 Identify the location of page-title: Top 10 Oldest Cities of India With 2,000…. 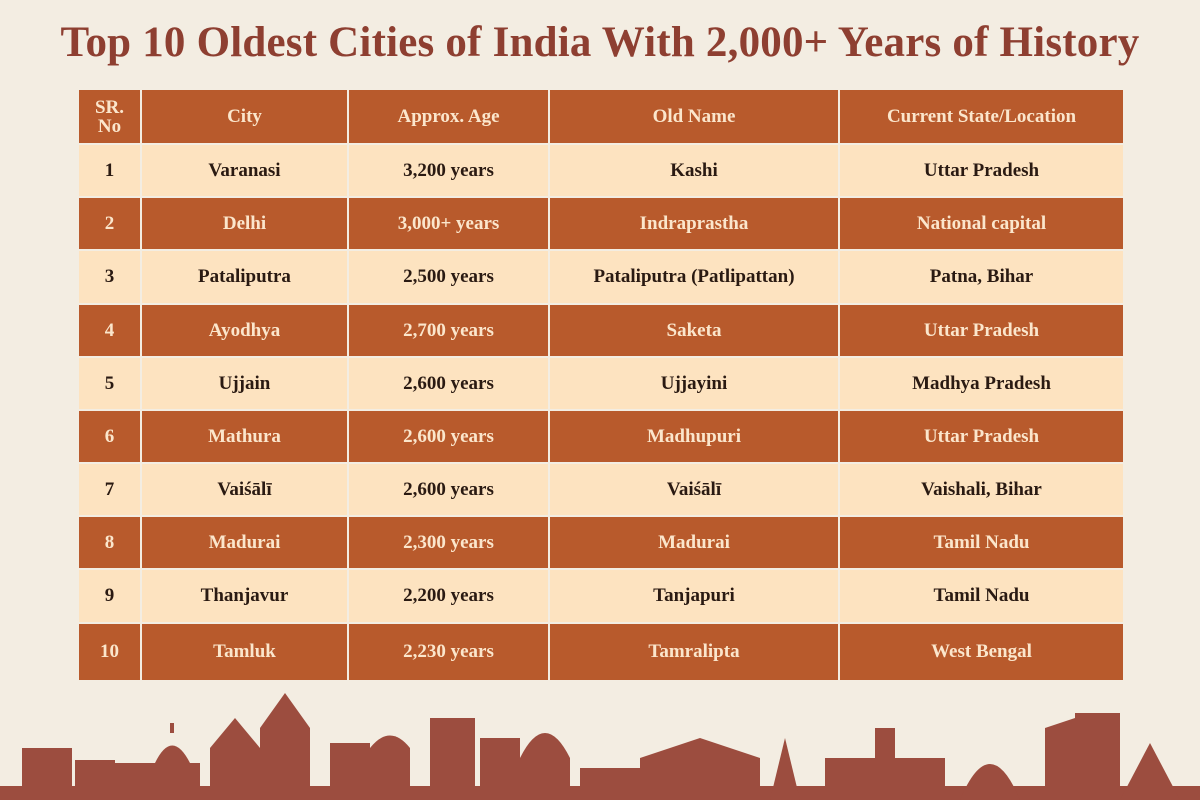
(600, 42).